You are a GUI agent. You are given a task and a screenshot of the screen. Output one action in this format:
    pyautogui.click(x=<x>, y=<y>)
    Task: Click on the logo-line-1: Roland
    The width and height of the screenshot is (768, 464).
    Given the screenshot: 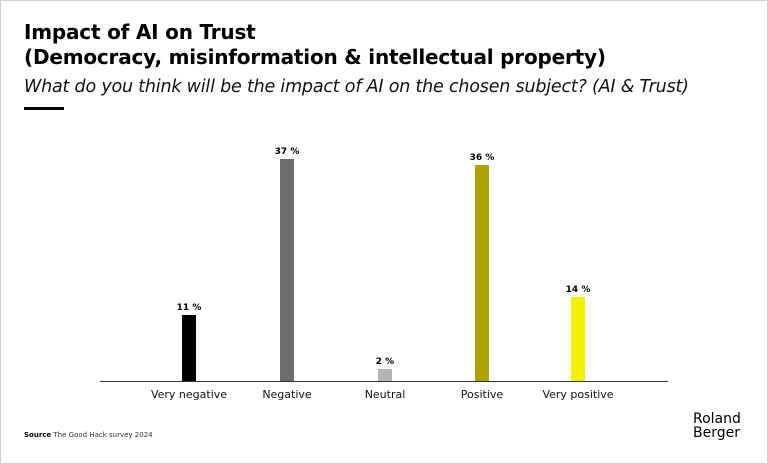 What is the action you would take?
    pyautogui.click(x=717, y=419)
    